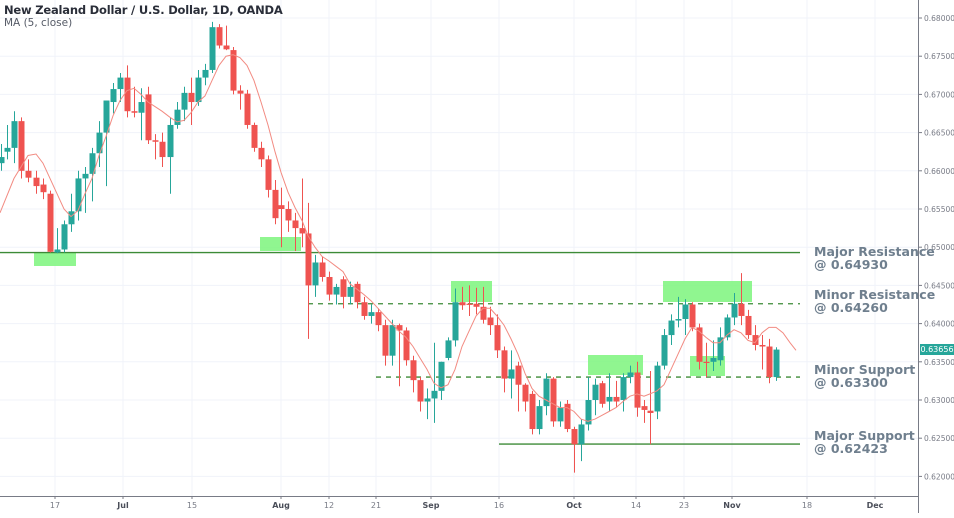  I want to click on level-label-value: @ 0.62423, so click(851, 448).